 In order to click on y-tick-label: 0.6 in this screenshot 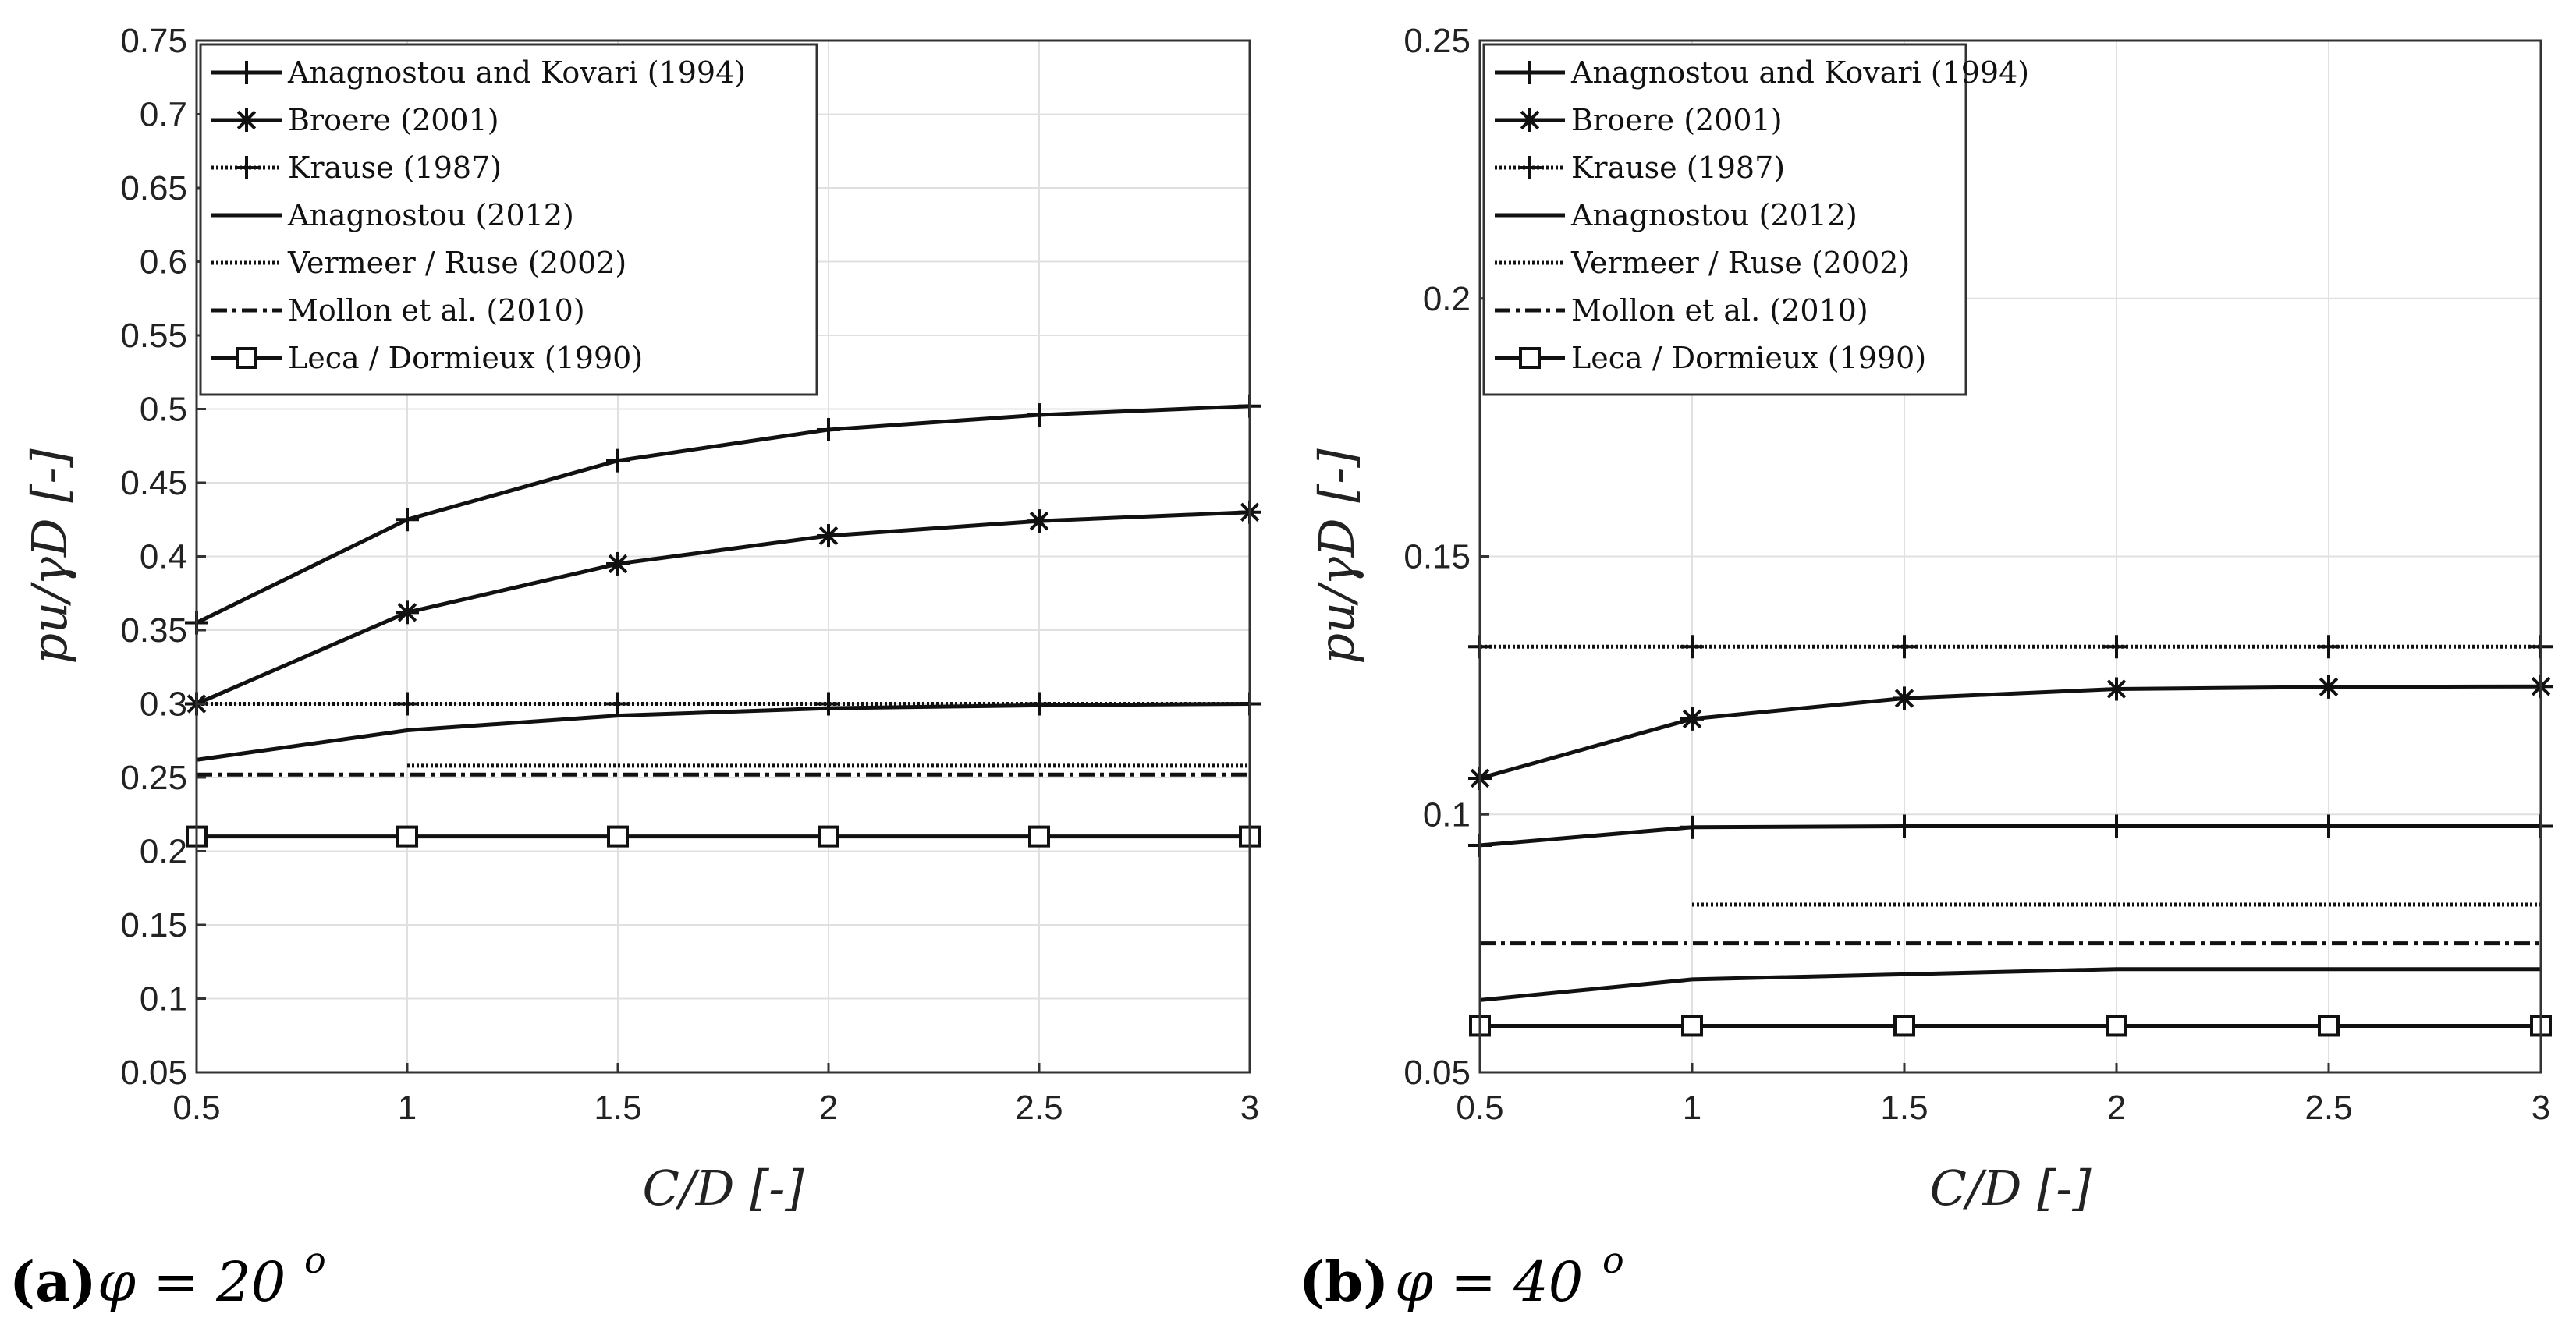, I will do `click(163, 262)`.